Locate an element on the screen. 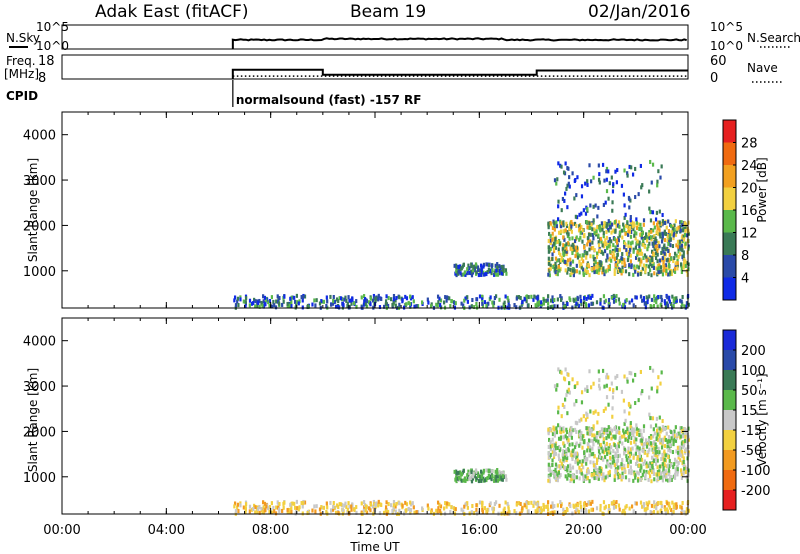 Image resolution: width=800 pixels, height=554 pixels. colorbar-tick-label: 24 is located at coordinates (749, 166).